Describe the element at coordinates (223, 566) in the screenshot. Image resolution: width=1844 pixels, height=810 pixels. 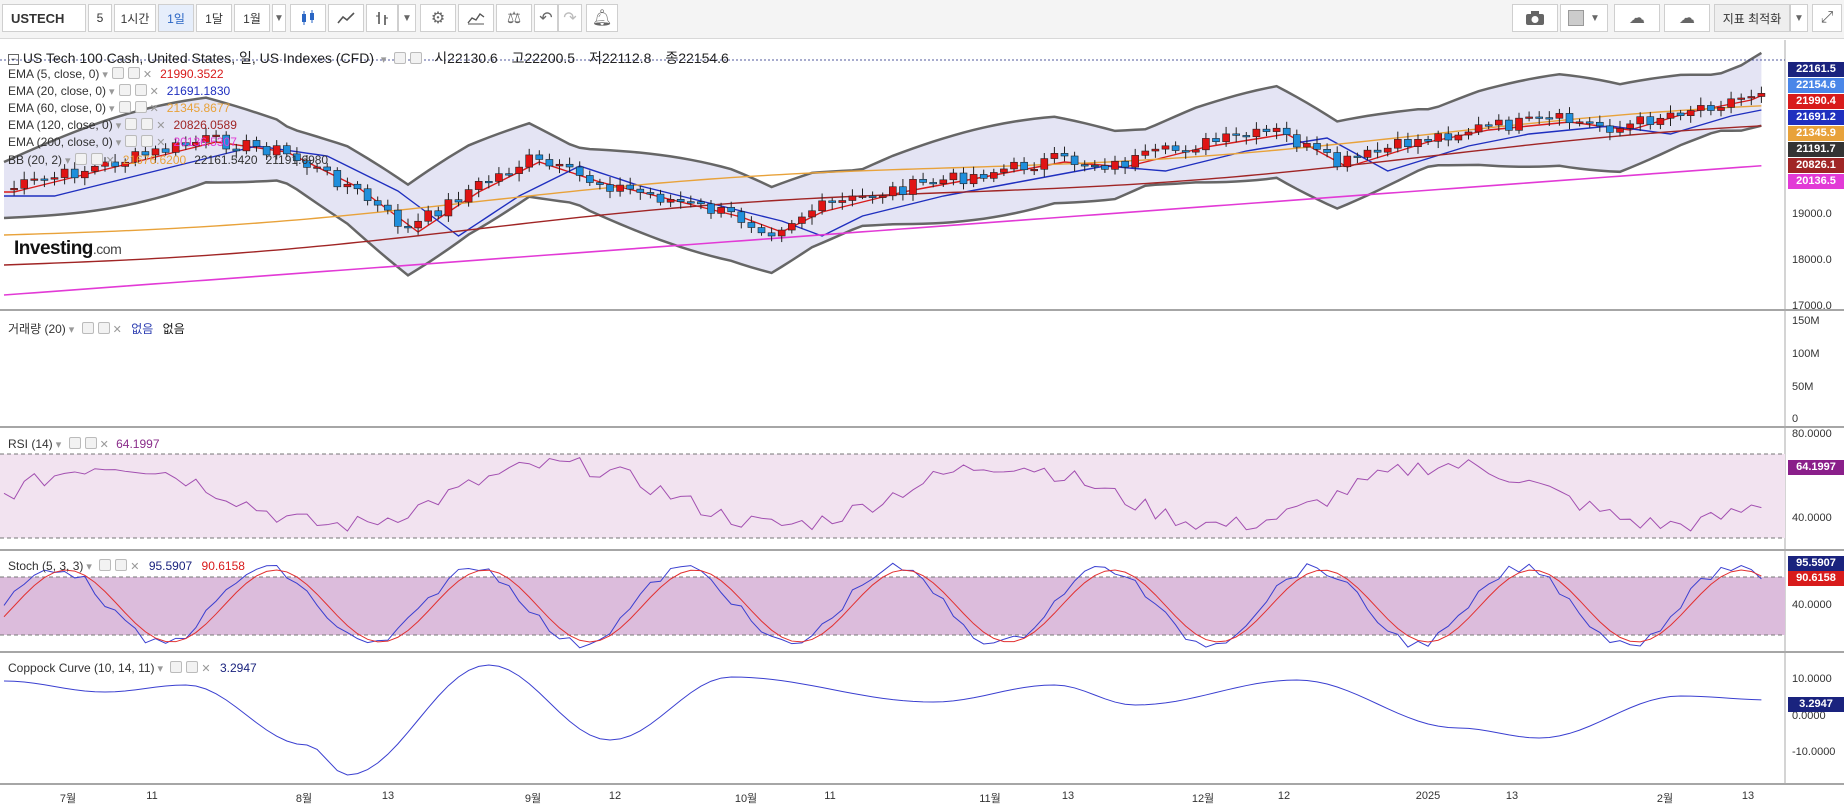
I see `stoch-d-value: 90.6158` at that location.